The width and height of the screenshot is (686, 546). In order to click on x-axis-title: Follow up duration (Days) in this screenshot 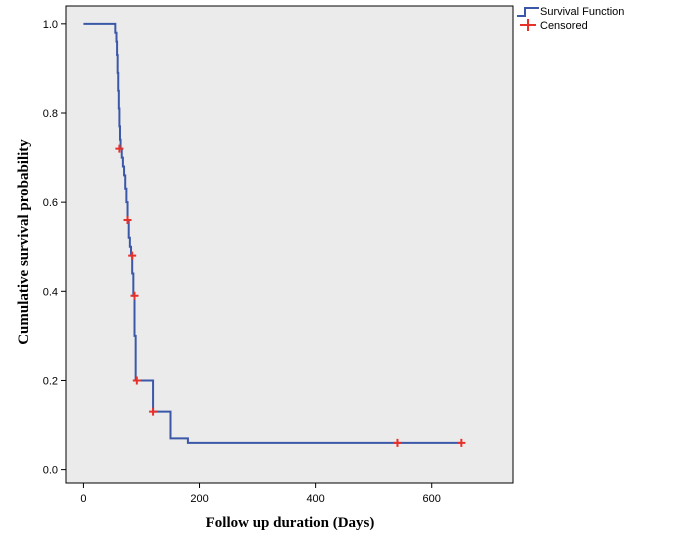, I will do `click(290, 523)`.